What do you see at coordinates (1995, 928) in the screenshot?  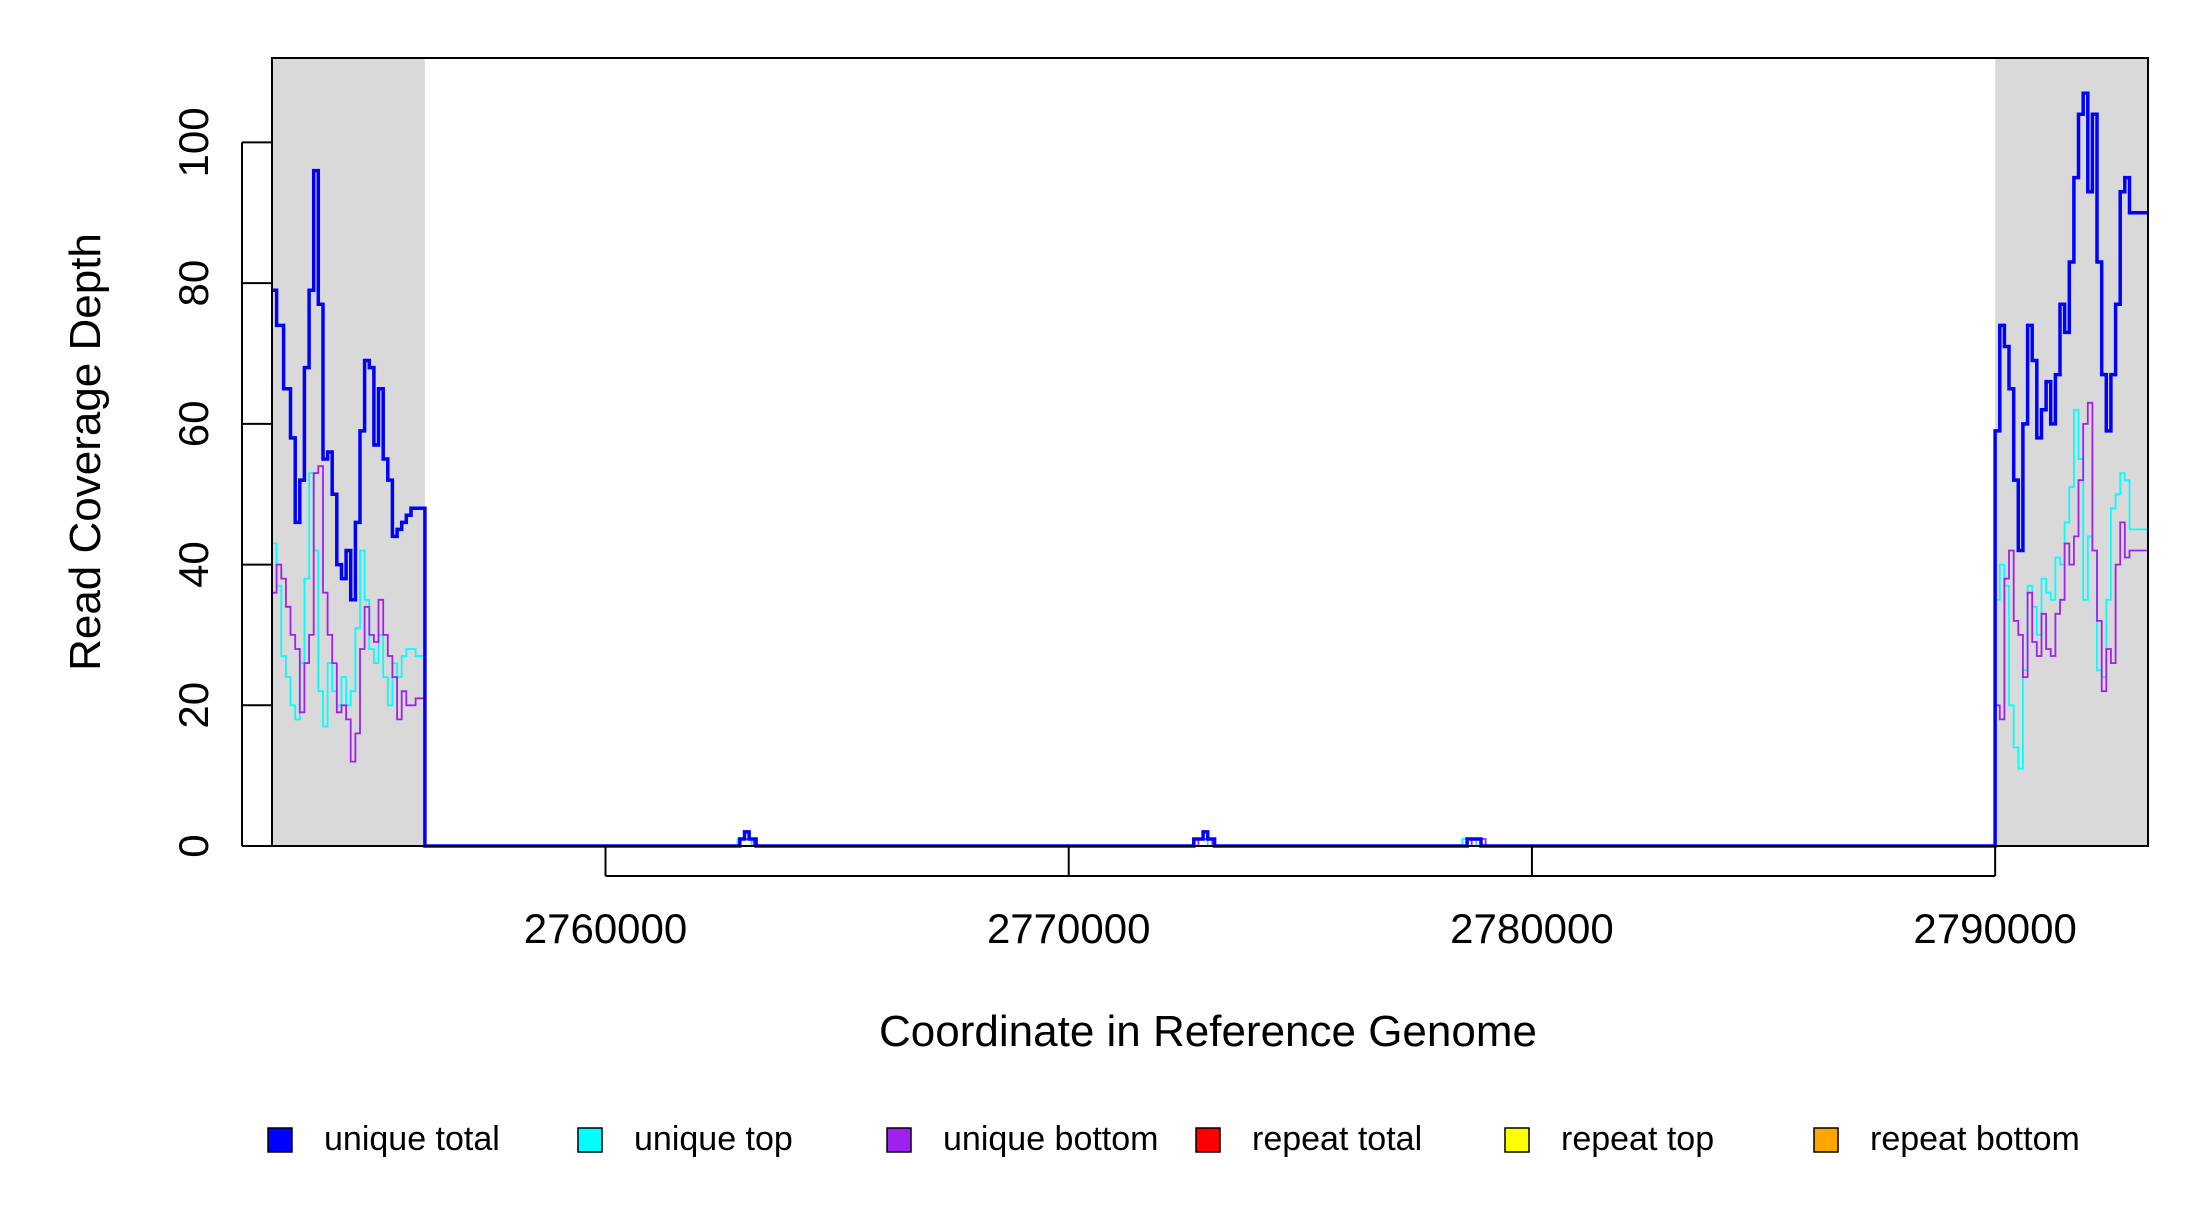 I see `x-tick-label: 2790000` at bounding box center [1995, 928].